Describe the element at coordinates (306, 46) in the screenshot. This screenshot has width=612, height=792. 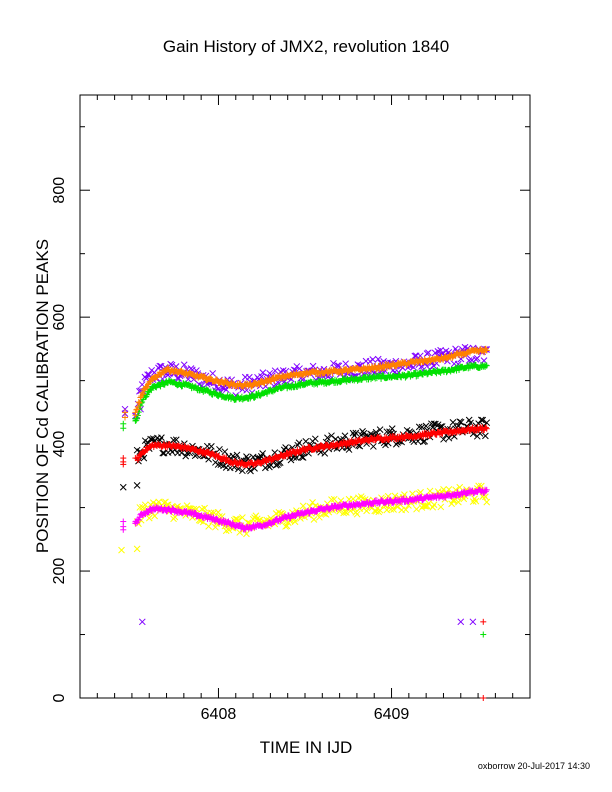
I see `chart-title: Gain History of JMX2, revolution 1840` at that location.